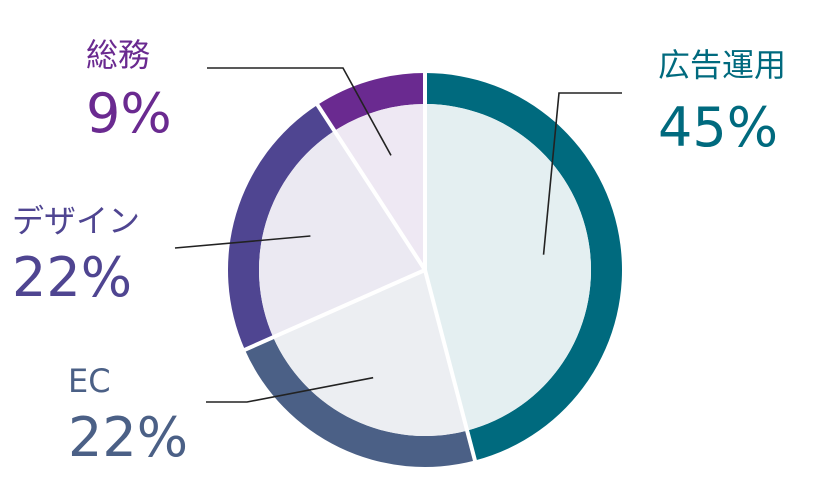 This screenshot has height=494, width=833. What do you see at coordinates (718, 127) in the screenshot?
I see `slice-value-ad-ops: 45%` at bounding box center [718, 127].